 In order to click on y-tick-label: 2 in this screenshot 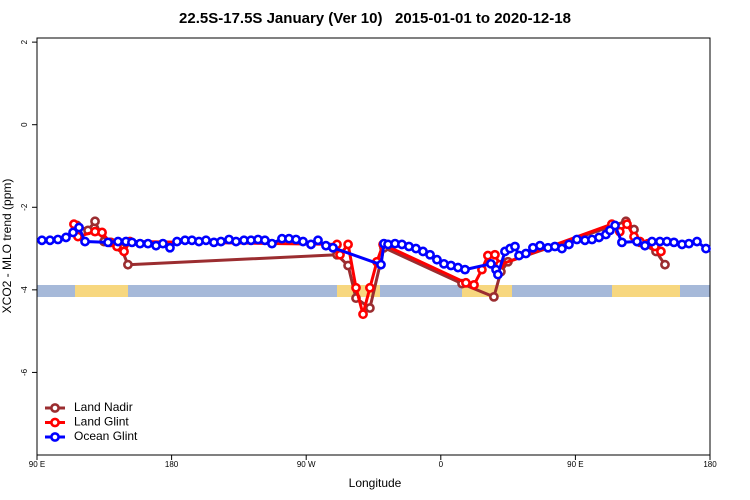, I will do `click(24, 41)`.